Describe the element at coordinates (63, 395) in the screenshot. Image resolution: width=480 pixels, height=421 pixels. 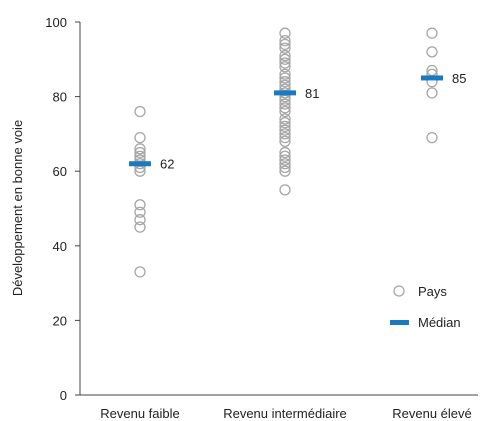
I see `y-tick-label: 0` at that location.